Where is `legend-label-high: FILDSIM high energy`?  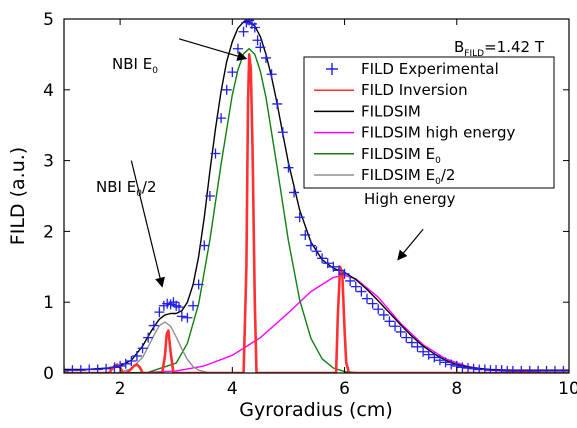
legend-label-high: FILDSIM high energy is located at coordinates (438, 133).